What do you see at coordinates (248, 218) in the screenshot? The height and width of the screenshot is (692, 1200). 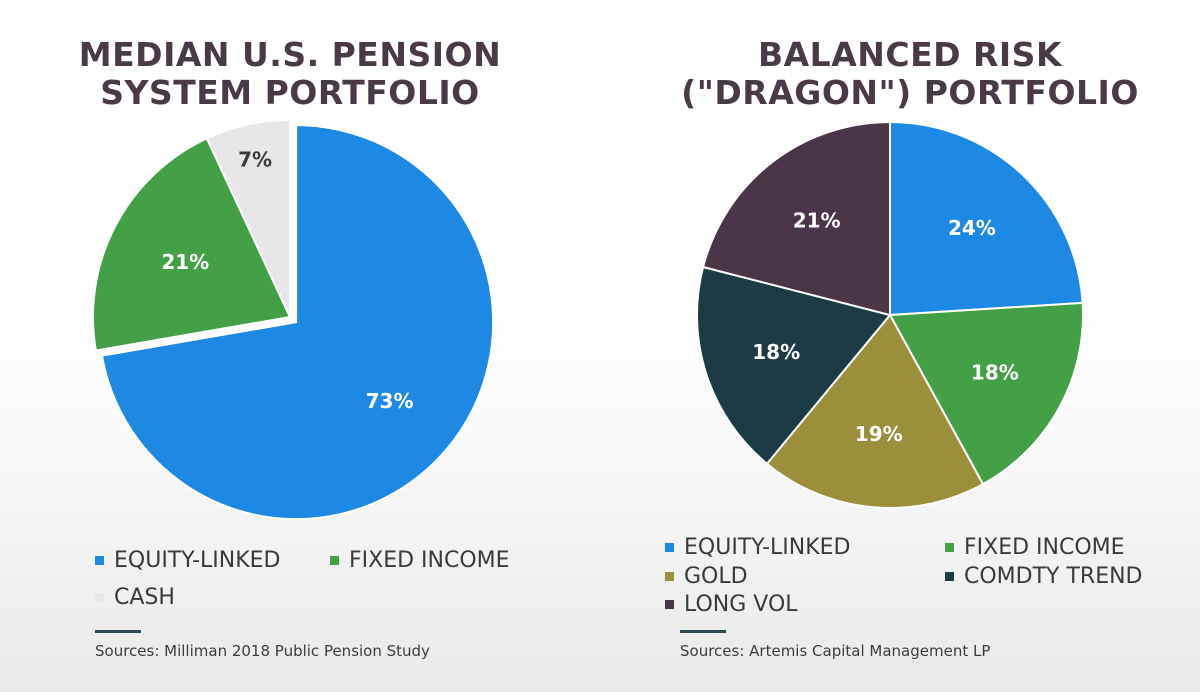 I see `pension-slice-cash` at bounding box center [248, 218].